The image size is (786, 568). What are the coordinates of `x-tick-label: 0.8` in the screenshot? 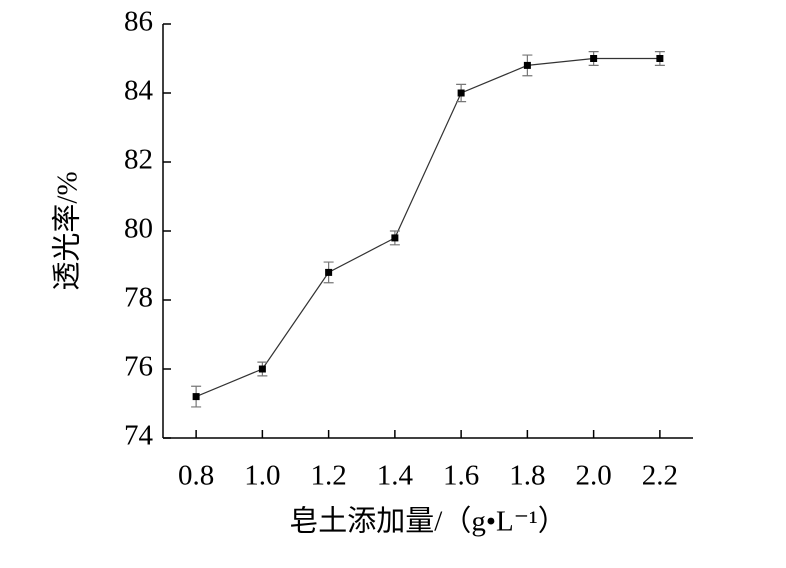 It's located at (196, 476).